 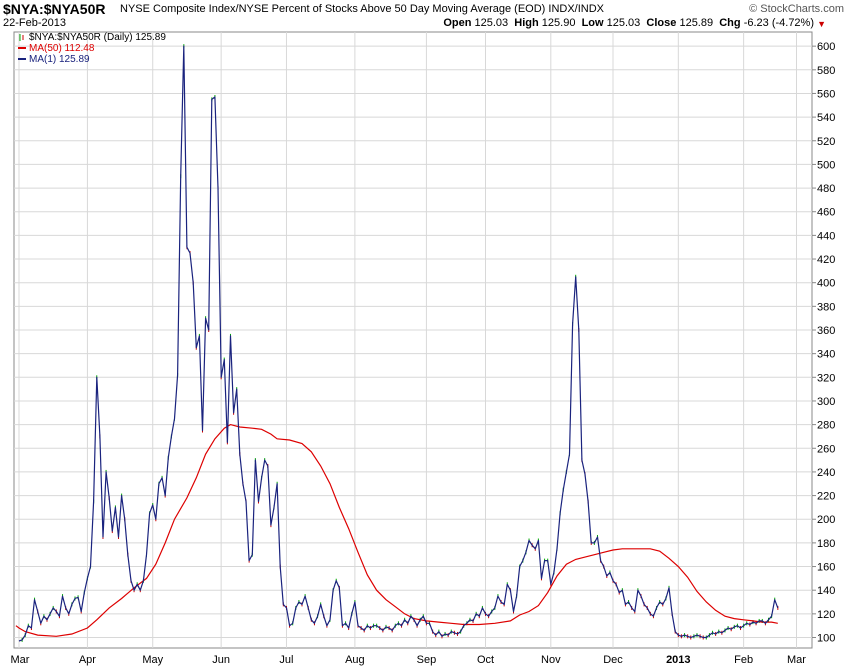 I want to click on legend-label: MA(1) 125.89, so click(x=59, y=59).